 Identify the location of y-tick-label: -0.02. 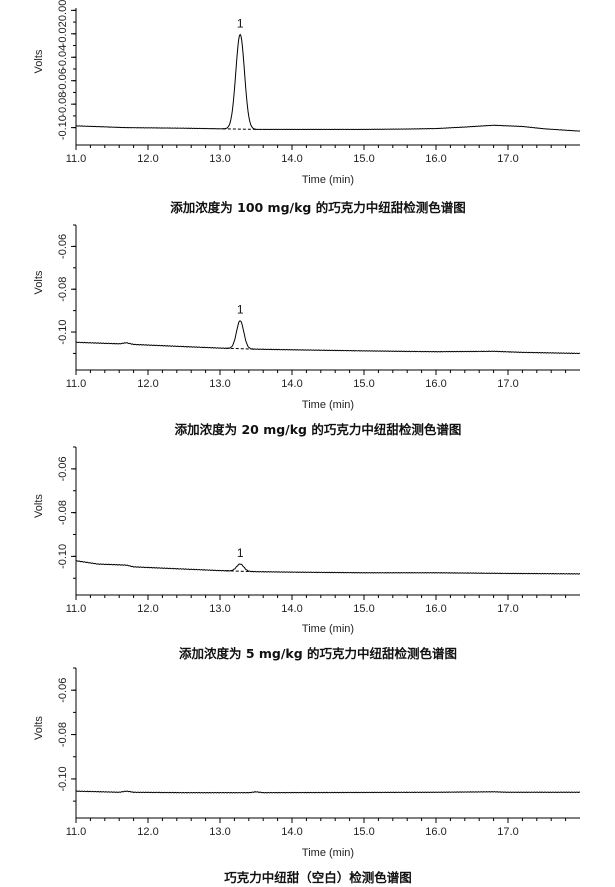
(63, 33).